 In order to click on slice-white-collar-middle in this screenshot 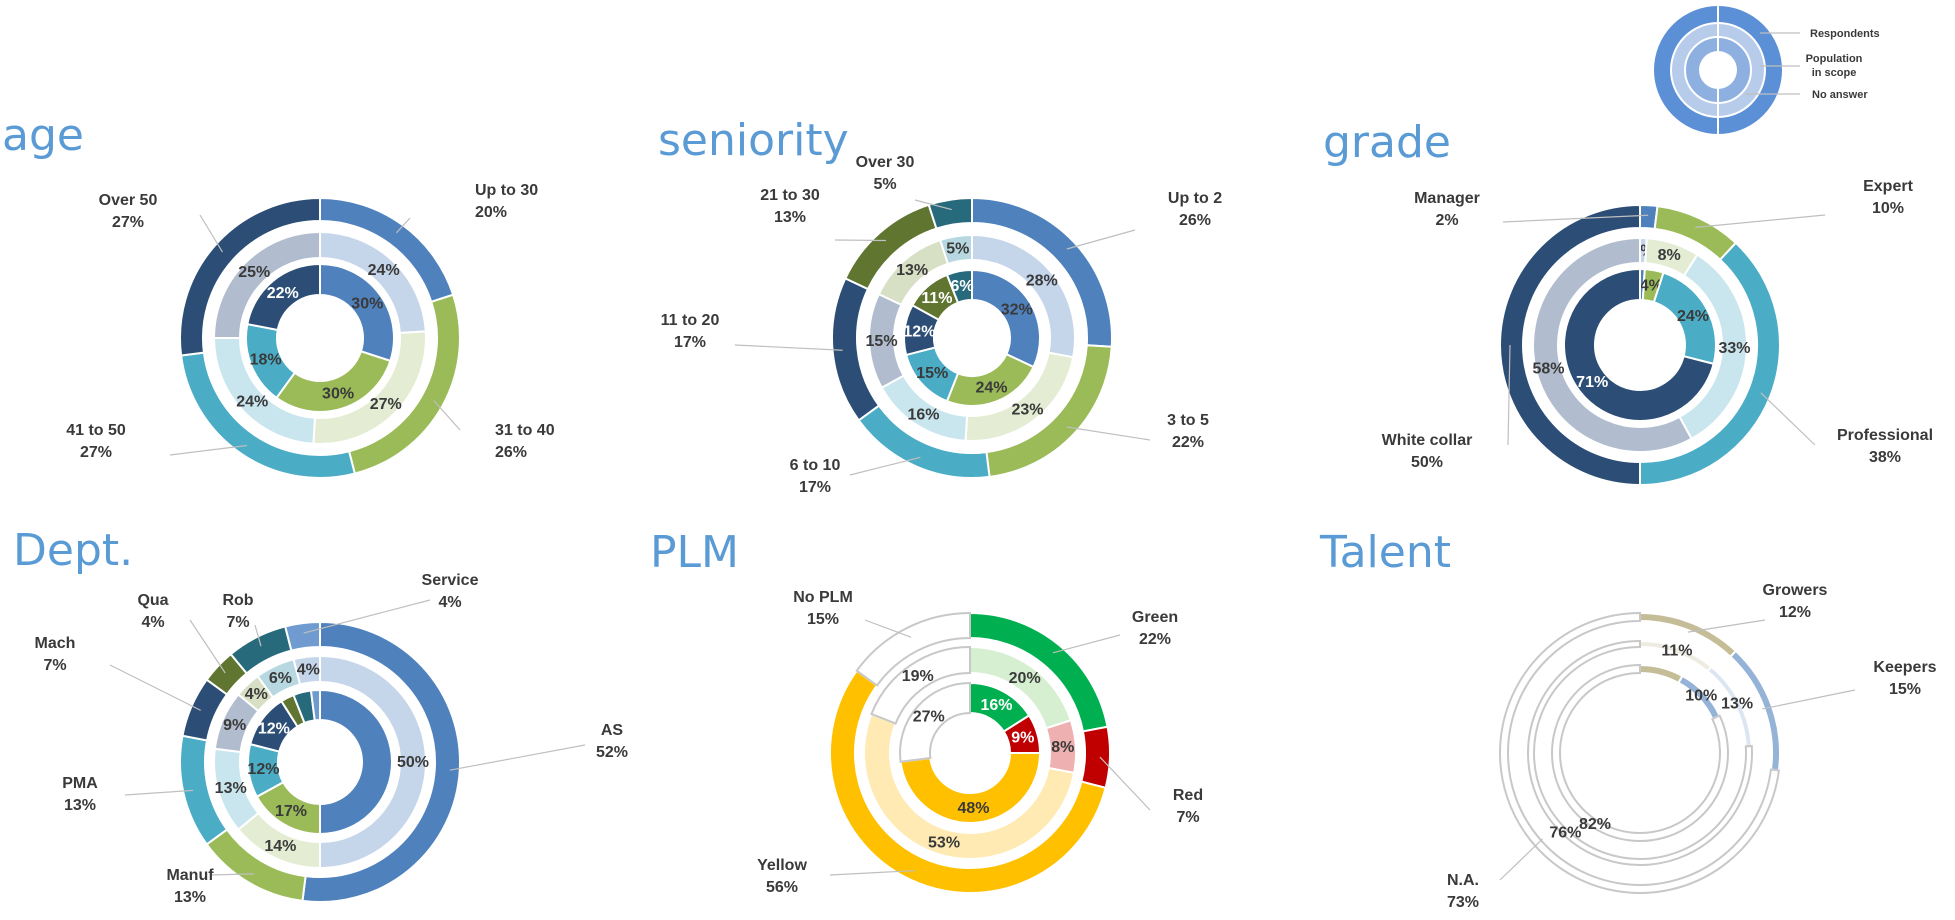, I will do `click(1612, 344)`.